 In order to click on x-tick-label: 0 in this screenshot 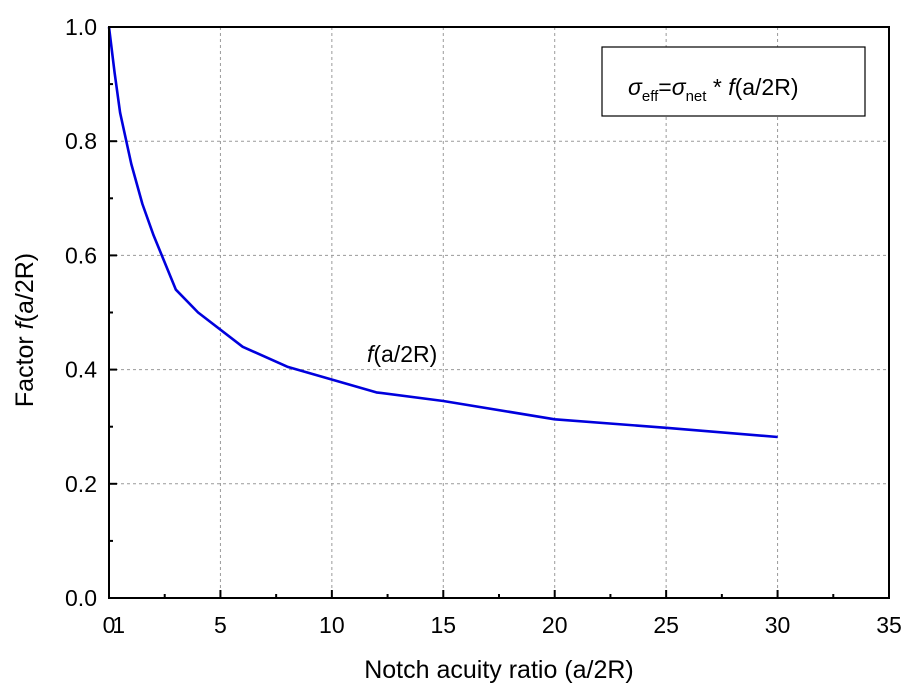, I will do `click(109, 625)`.